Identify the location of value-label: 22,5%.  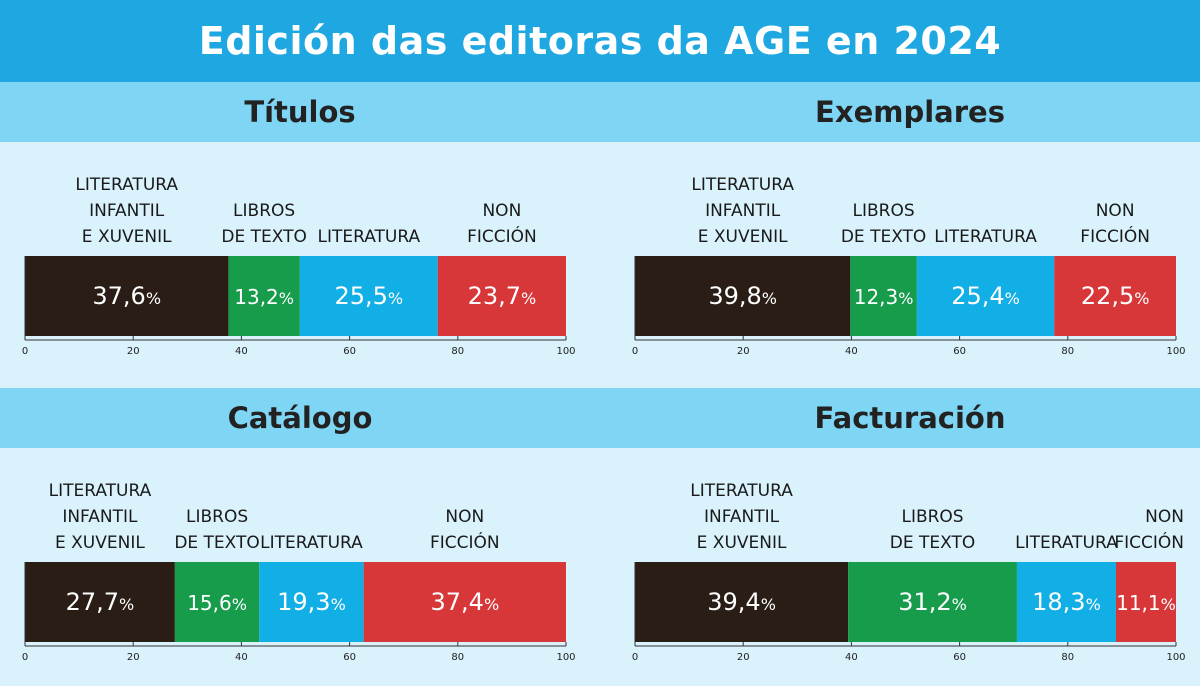
(1115, 296).